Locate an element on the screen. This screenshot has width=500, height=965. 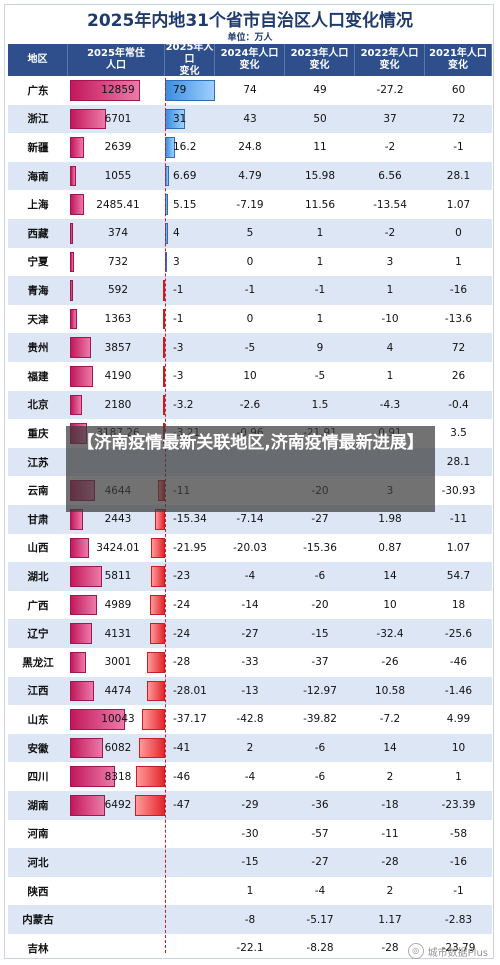
change-2023-value: -37 is located at coordinates (320, 662).